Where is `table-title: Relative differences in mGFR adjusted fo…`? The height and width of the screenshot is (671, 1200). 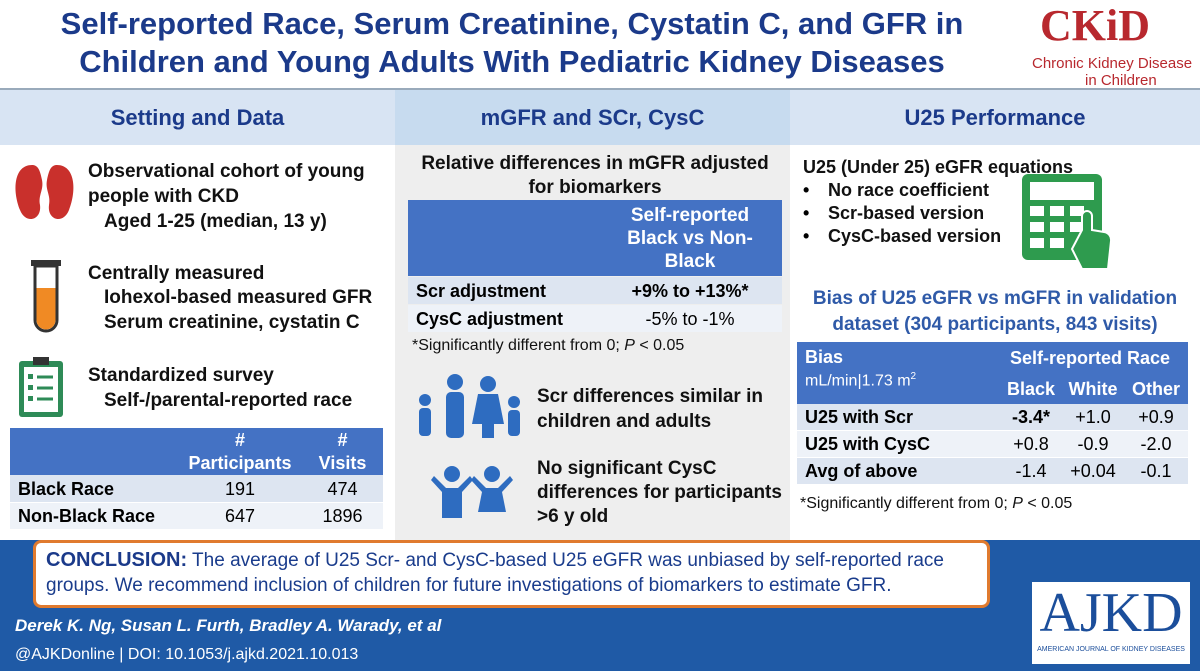
table-title: Relative differences in mGFR adjusted fo… is located at coordinates (595, 175).